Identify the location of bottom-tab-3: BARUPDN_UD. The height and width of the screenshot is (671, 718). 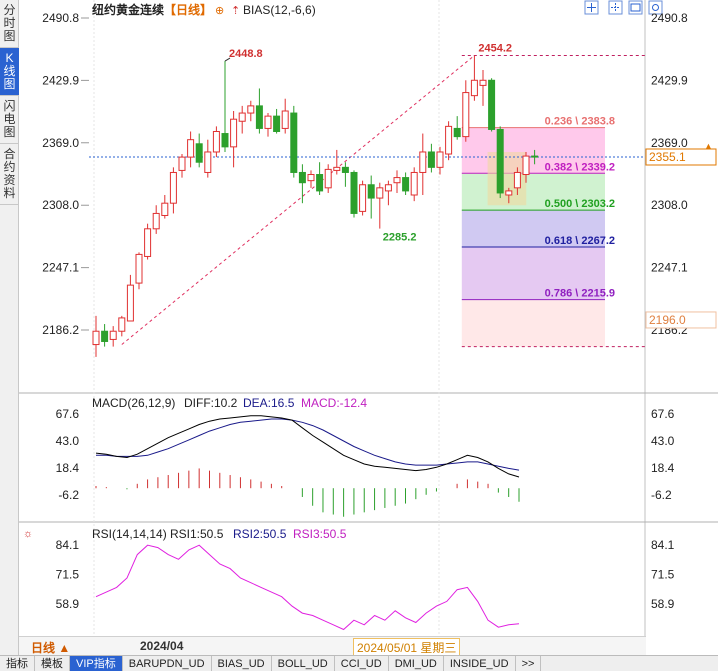
(167, 663).